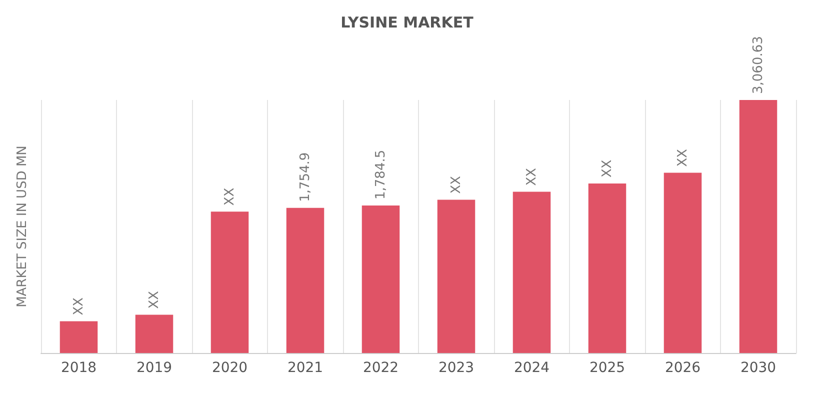  I want to click on data-label: 1,784.5, so click(380, 175).